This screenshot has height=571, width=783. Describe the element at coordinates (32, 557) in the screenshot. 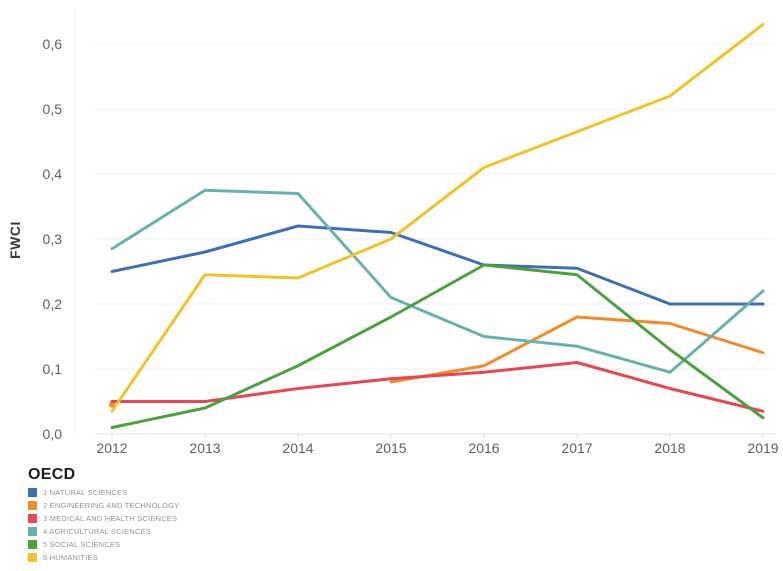

I see `legend-swatch-6-humanities` at that location.